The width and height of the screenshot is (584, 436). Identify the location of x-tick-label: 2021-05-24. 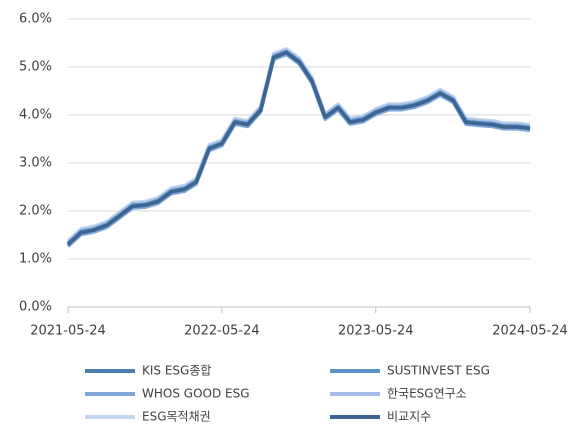
(68, 331).